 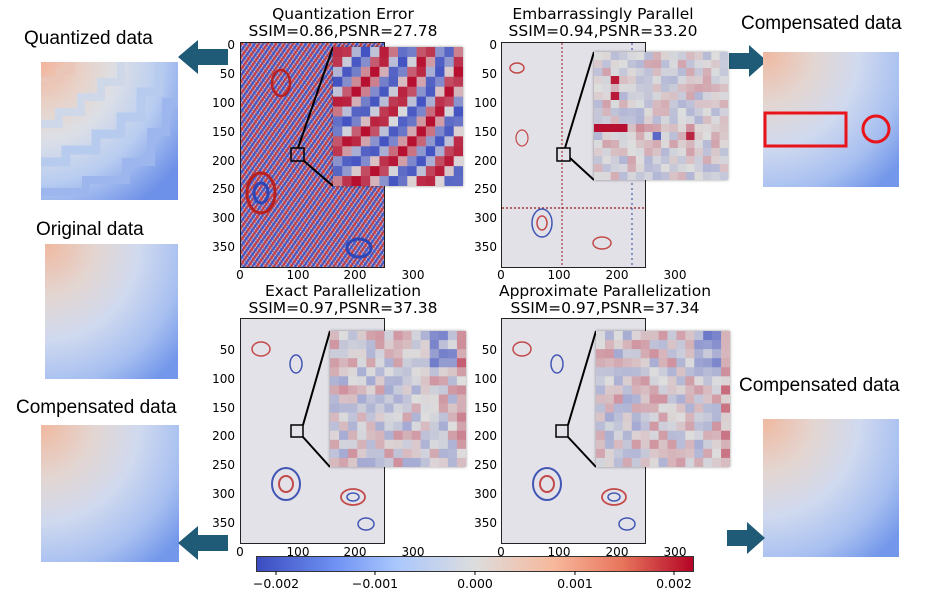 What do you see at coordinates (563, 154) in the screenshot?
I see `zoom-box` at bounding box center [563, 154].